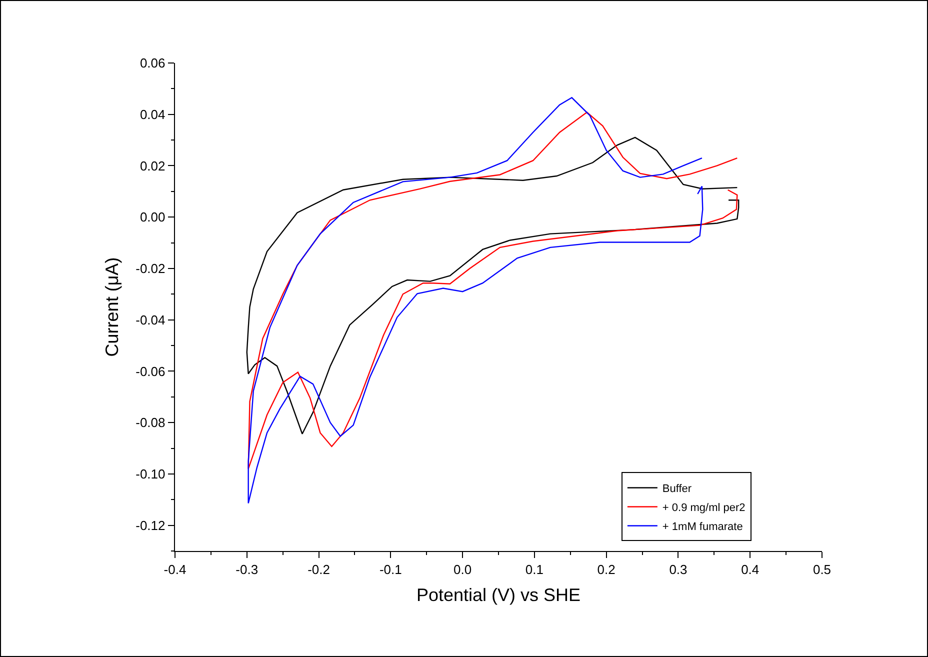  I want to click on legend-label: + 0.9 mg/ml per2, so click(704, 508).